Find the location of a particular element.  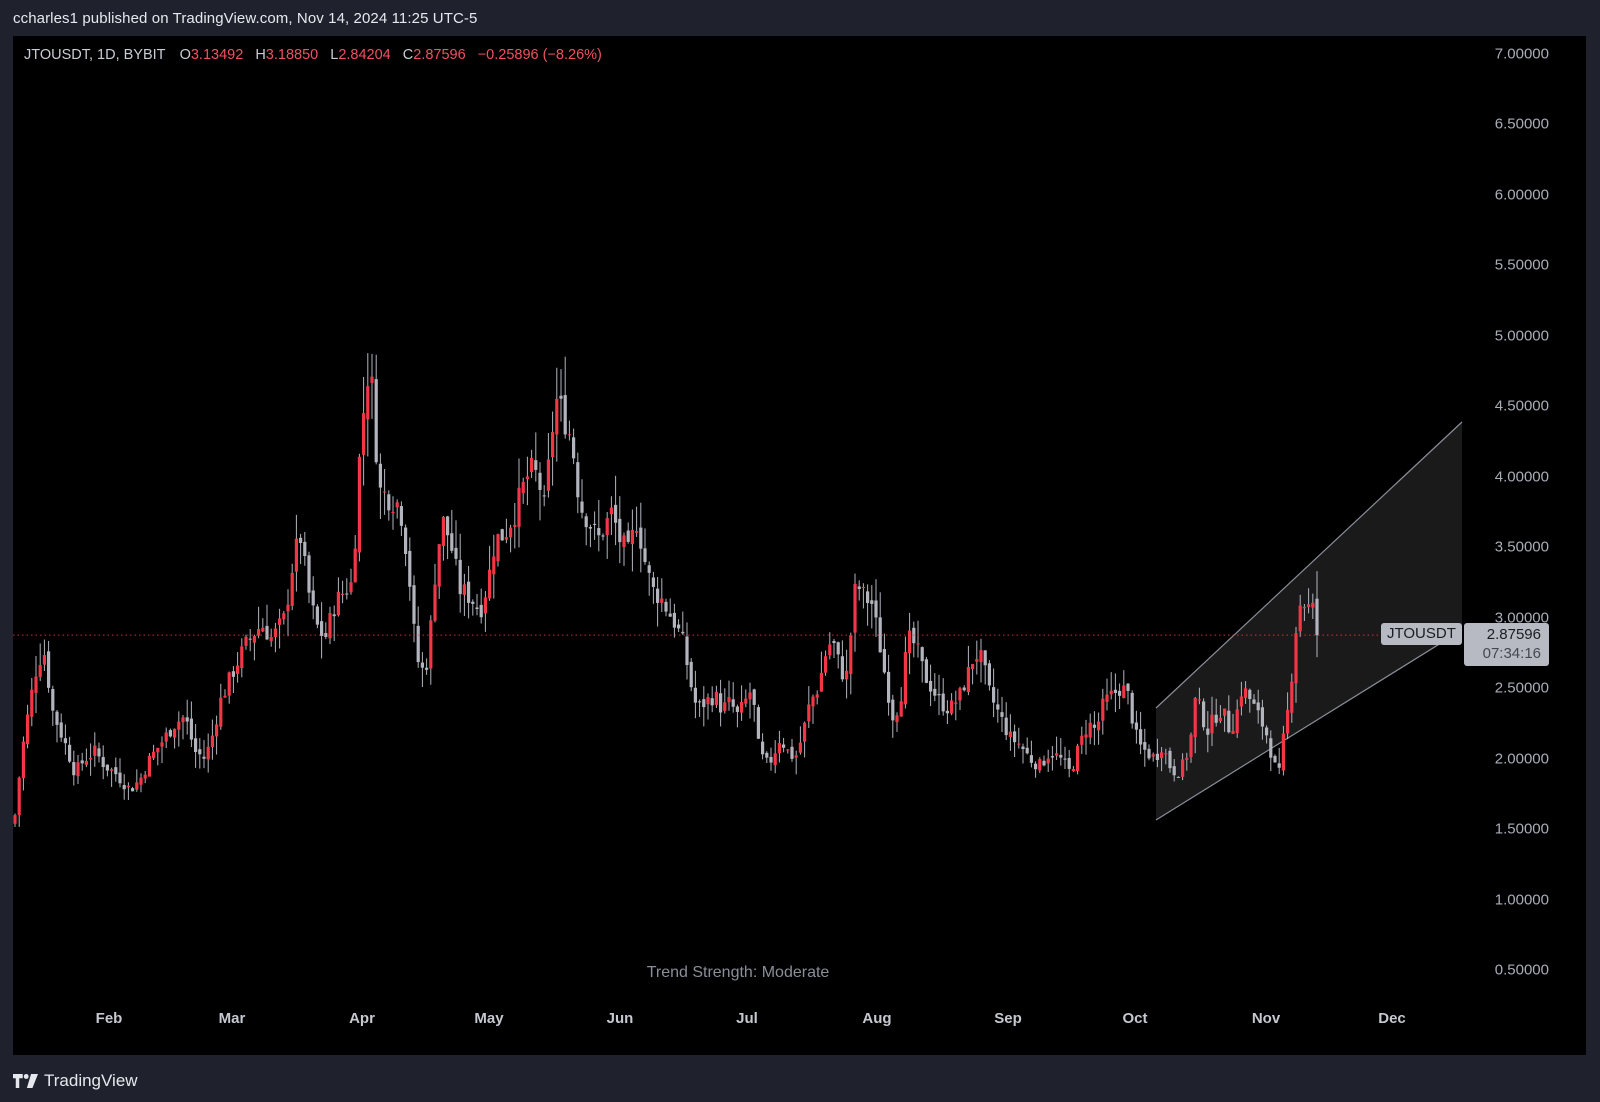

brand-name: TradingView is located at coordinates (91, 1080).